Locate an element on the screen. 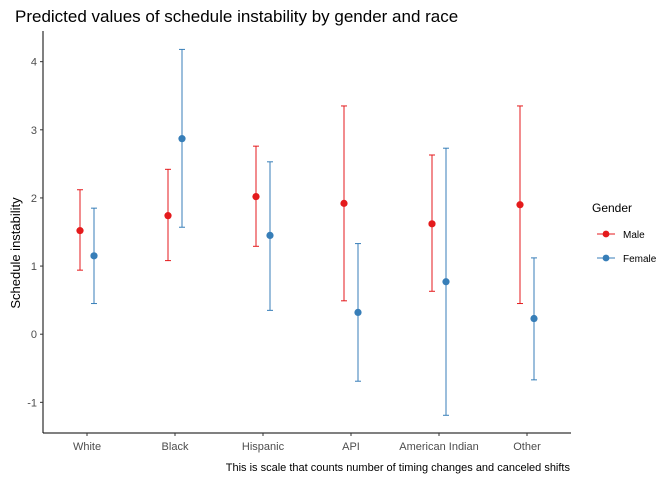 This screenshot has height=480, width=672. legend-title: Gender is located at coordinates (612, 208).